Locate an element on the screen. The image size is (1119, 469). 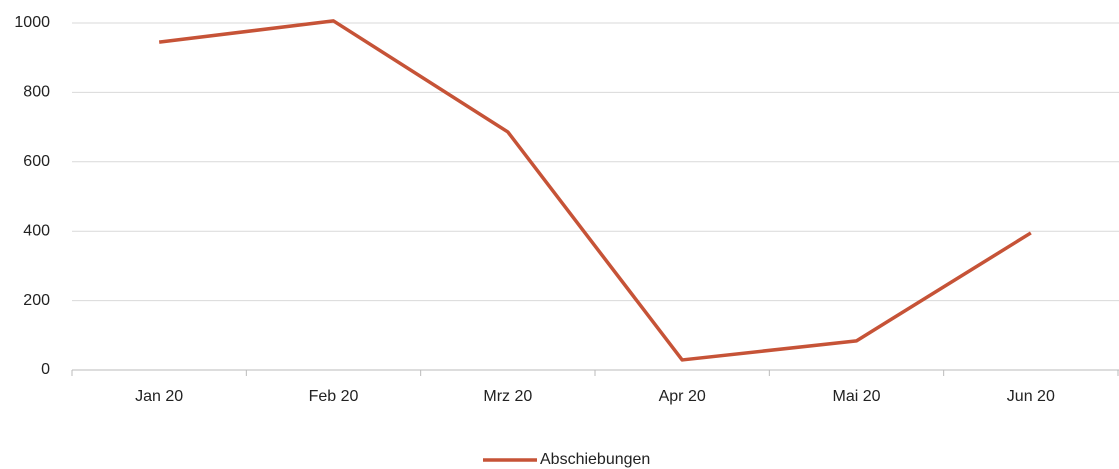
y-tick-label: 0 is located at coordinates (45, 369).